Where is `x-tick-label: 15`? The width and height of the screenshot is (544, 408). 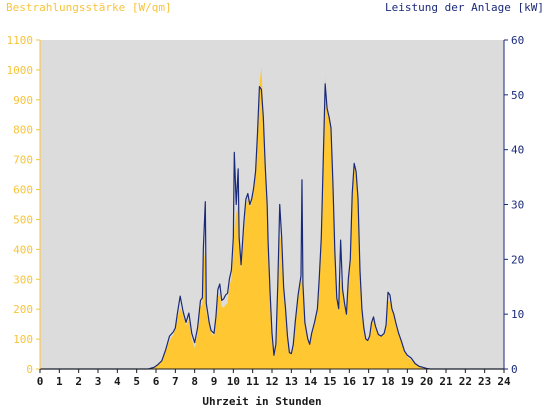
x-tick-label: 15 is located at coordinates (329, 381).